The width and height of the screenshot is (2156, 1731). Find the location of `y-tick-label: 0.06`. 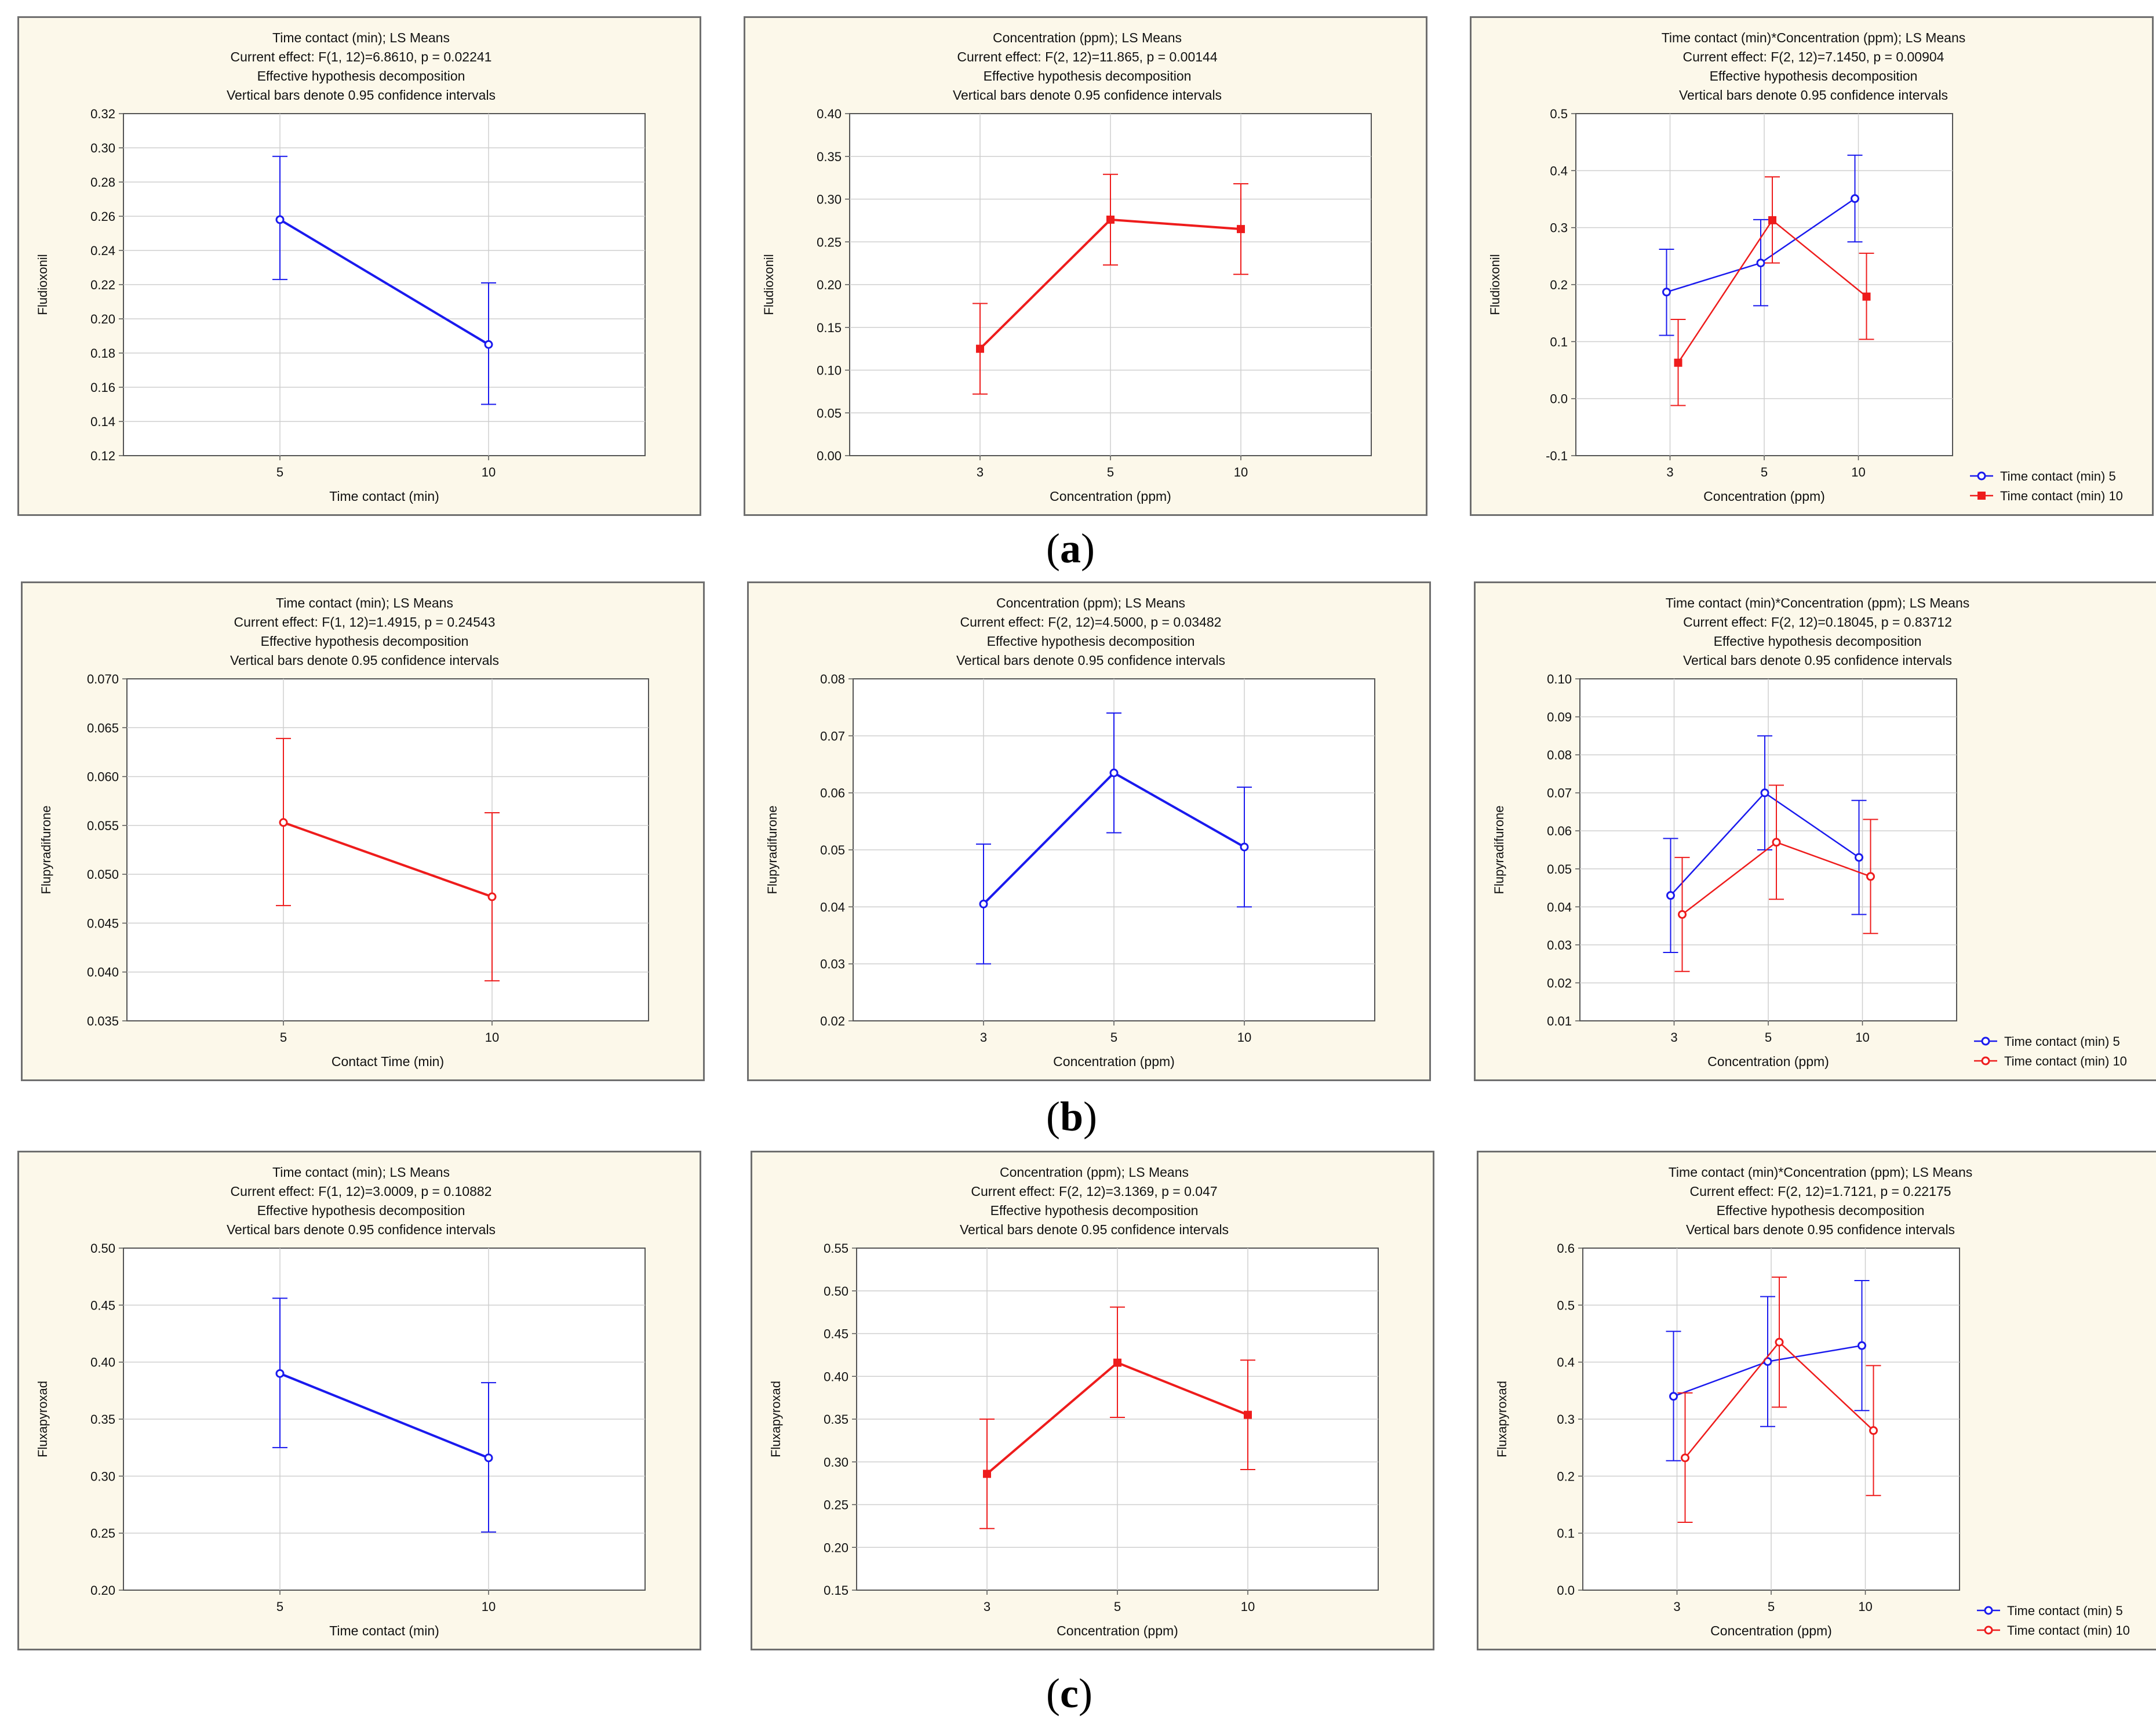

y-tick-label: 0.06 is located at coordinates (832, 793).